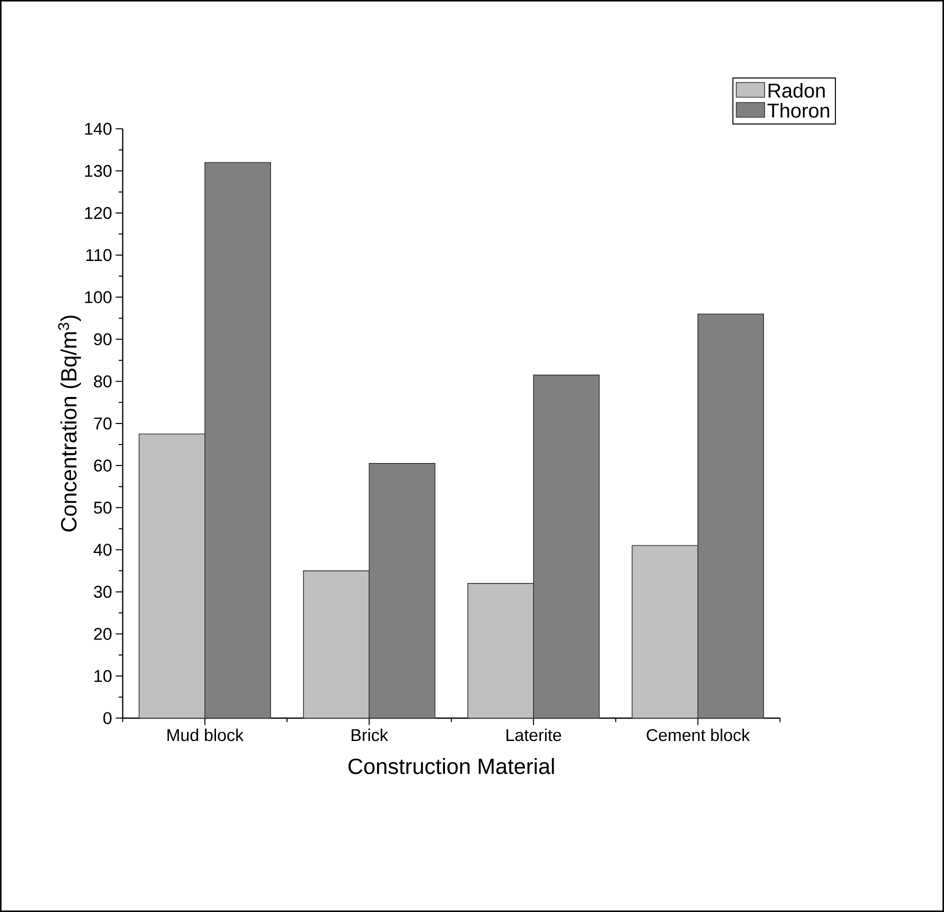  Describe the element at coordinates (534, 735) in the screenshot. I see `x-tick-label: Laterite` at that location.